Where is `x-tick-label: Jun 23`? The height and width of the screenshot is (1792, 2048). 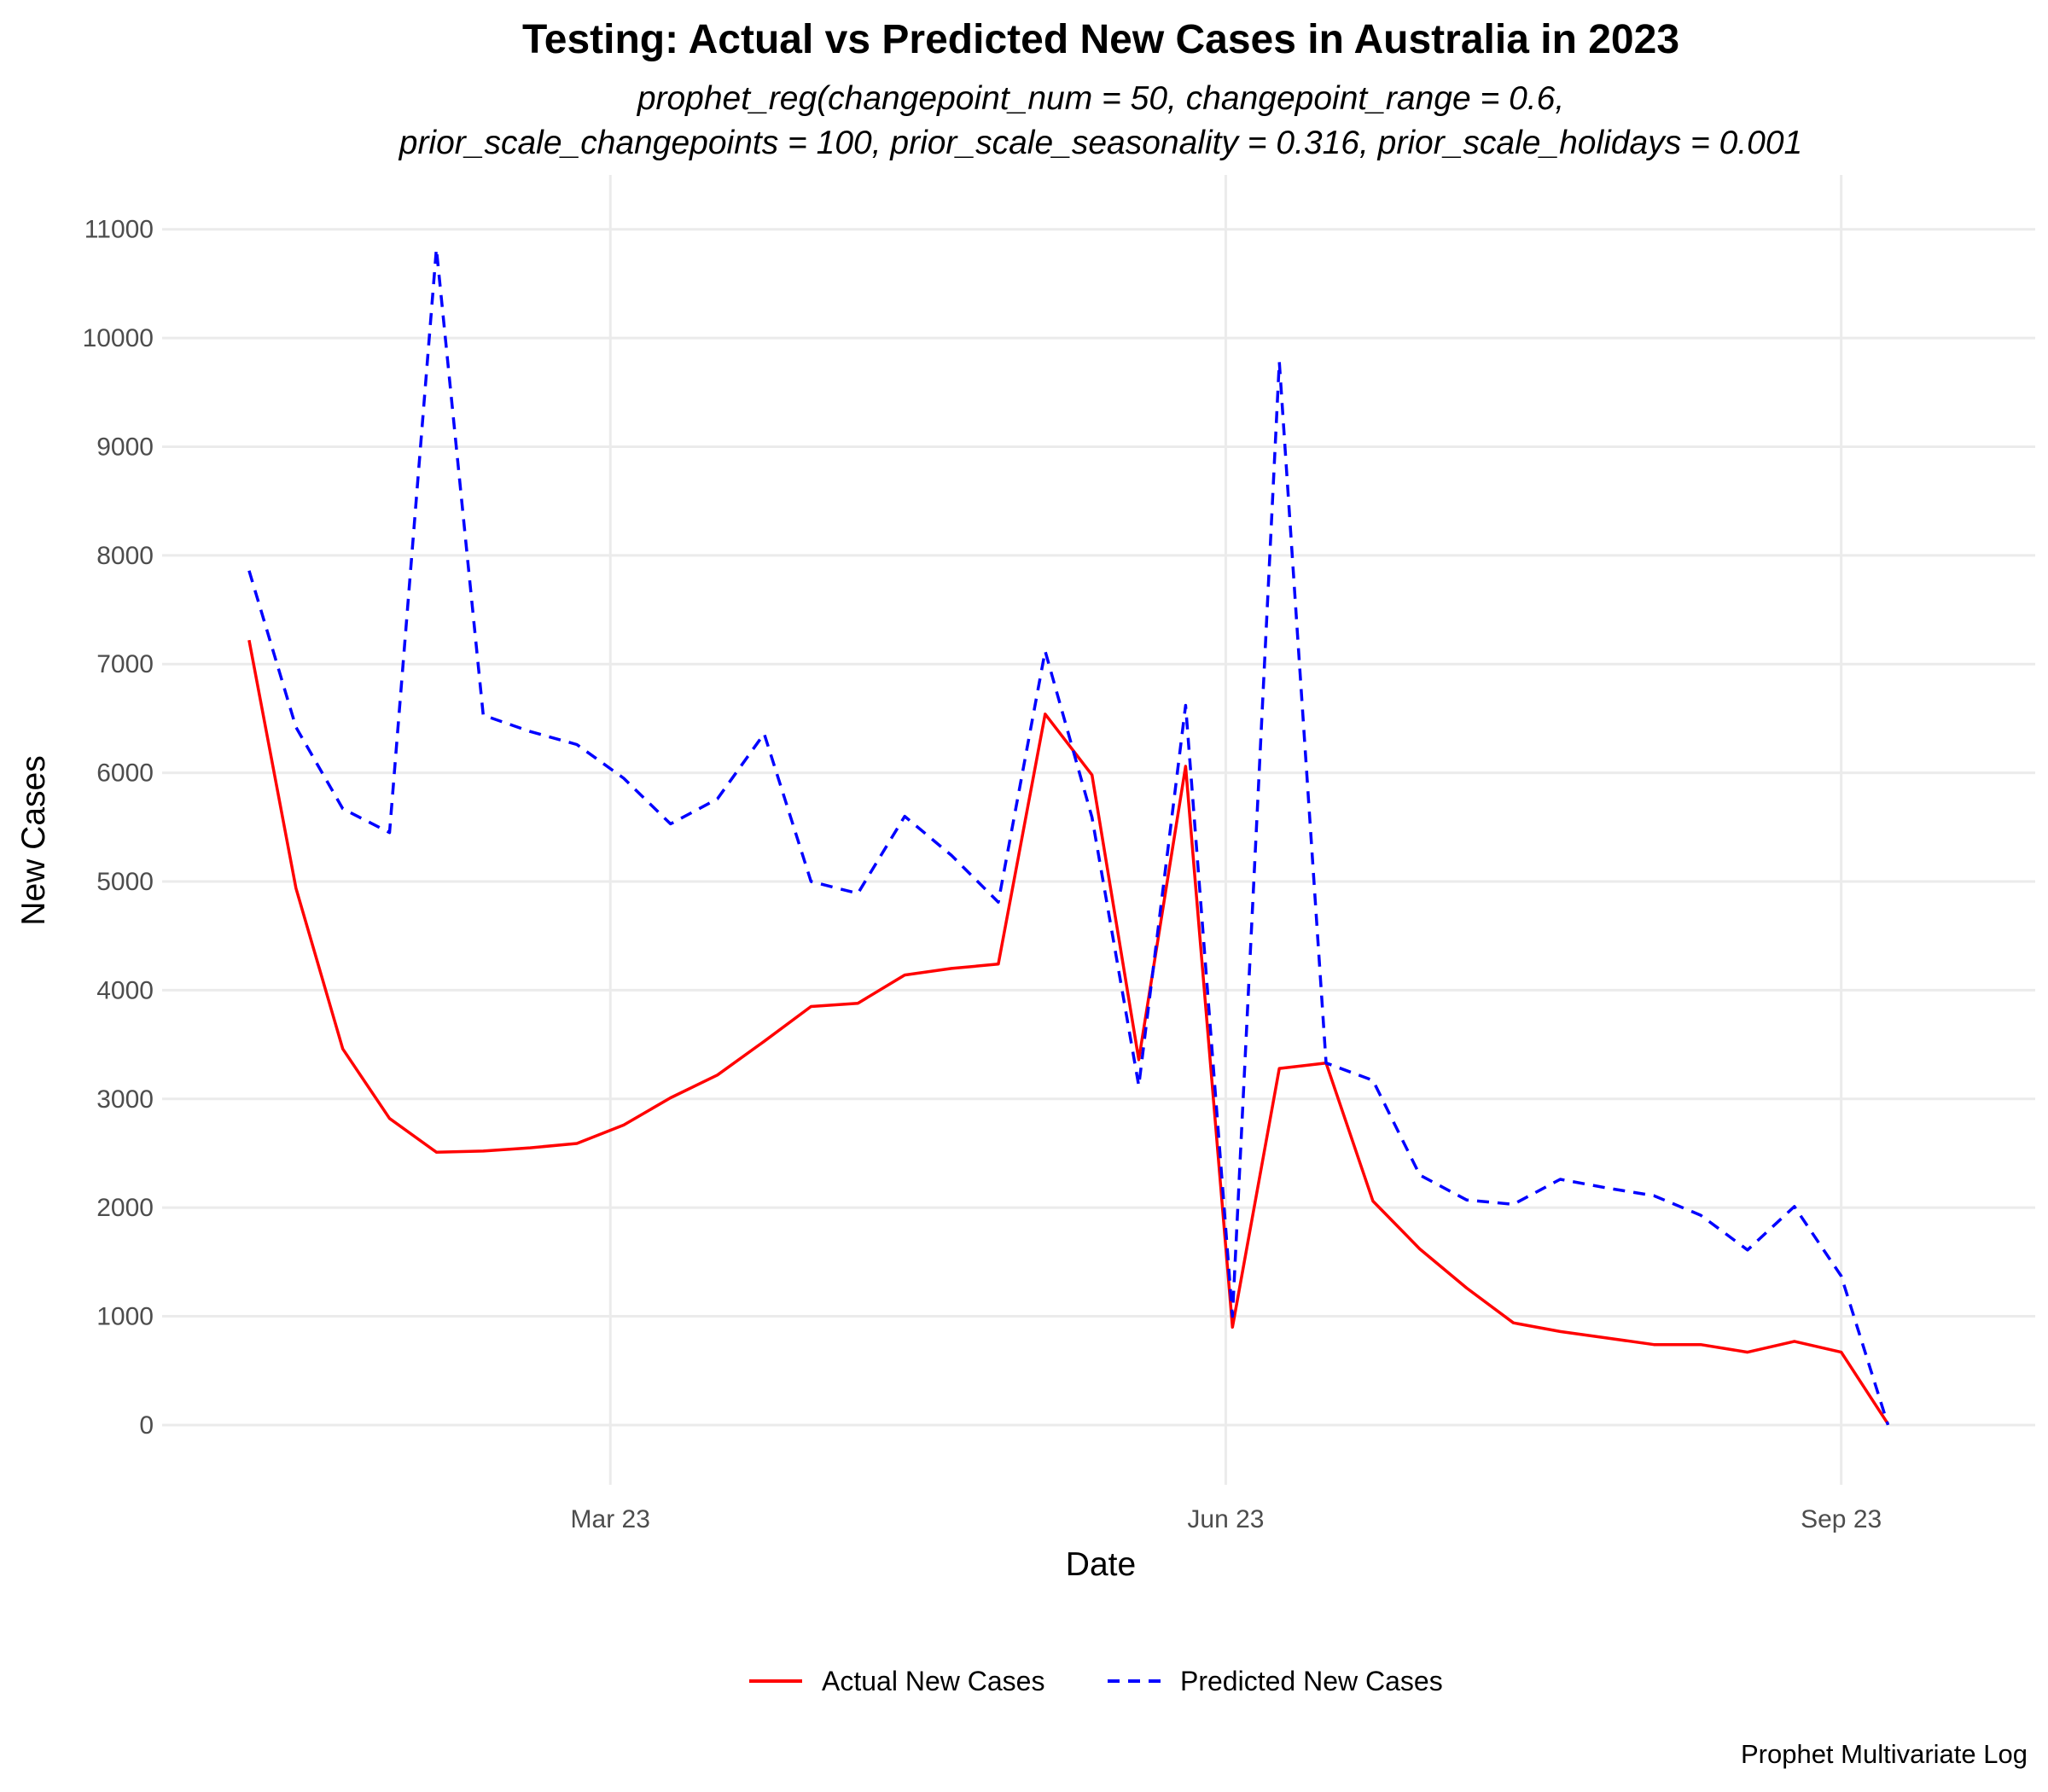 x-tick-label: Jun 23 is located at coordinates (1225, 1519).